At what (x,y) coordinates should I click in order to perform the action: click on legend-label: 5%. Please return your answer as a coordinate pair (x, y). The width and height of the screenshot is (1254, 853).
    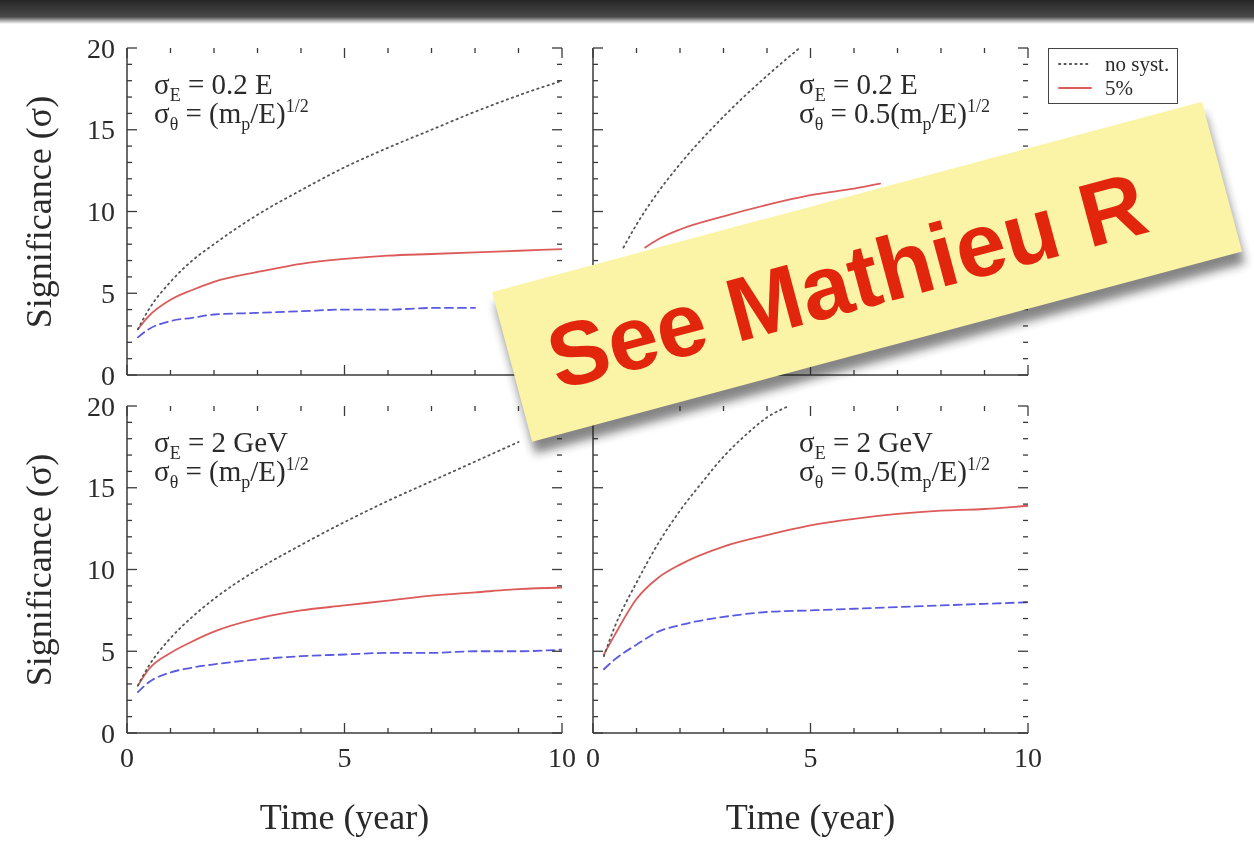
    Looking at the image, I should click on (1119, 88).